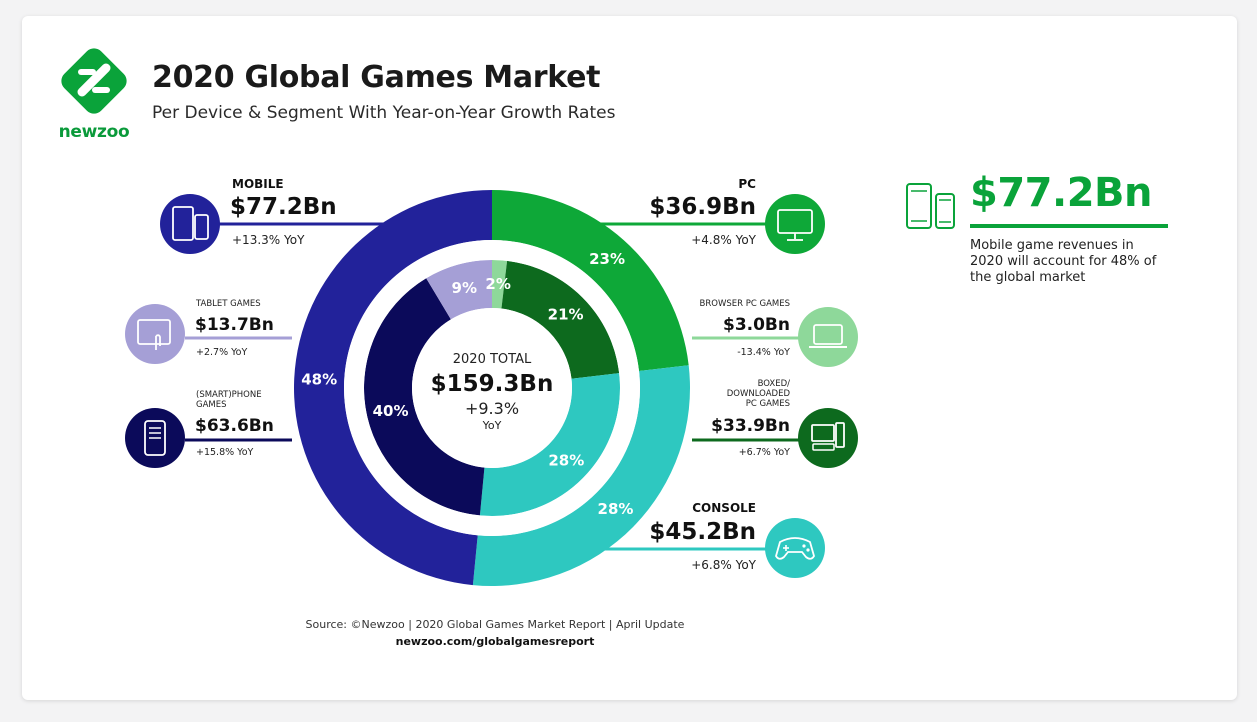 This screenshot has height=722, width=1257. Describe the element at coordinates (828, 337) in the screenshot. I see `laptop-icon` at that location.